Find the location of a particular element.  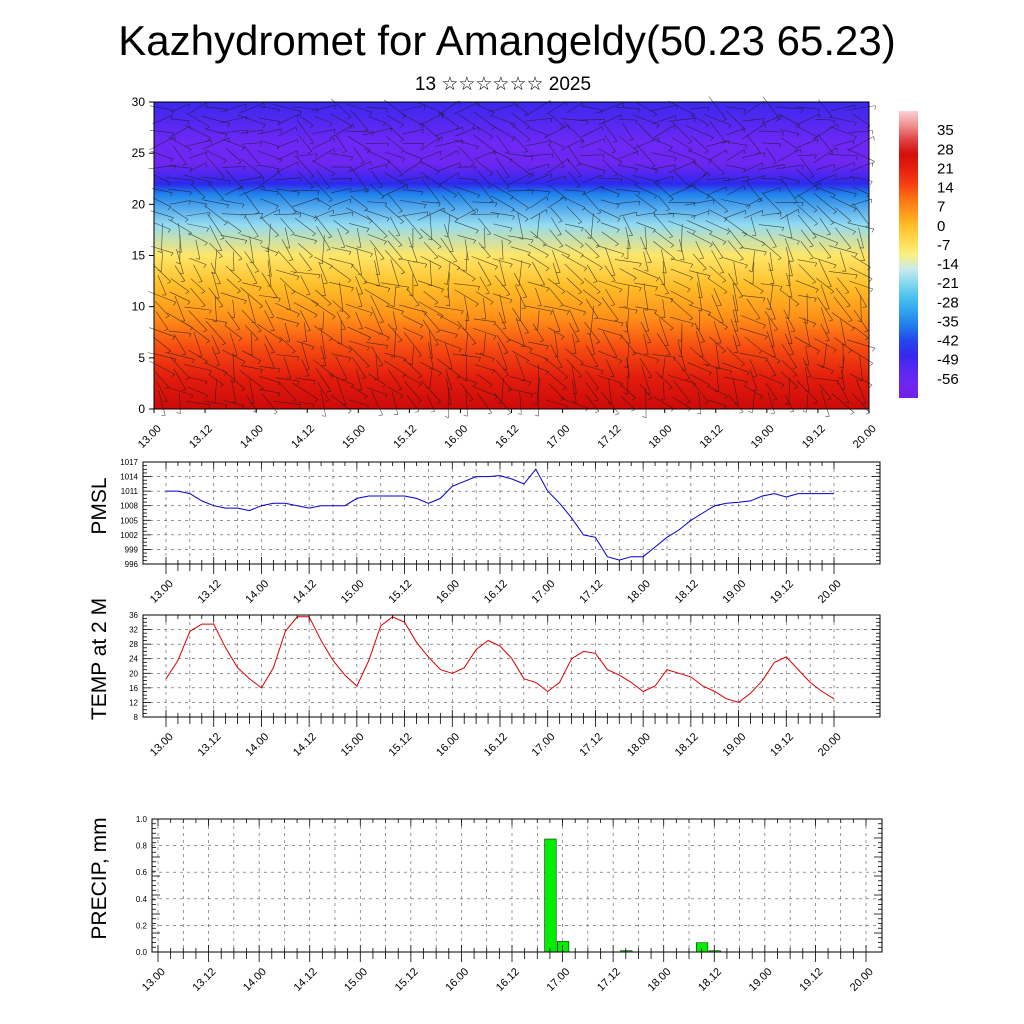

temp-xtick-label: 16.00 is located at coordinates (448, 745).